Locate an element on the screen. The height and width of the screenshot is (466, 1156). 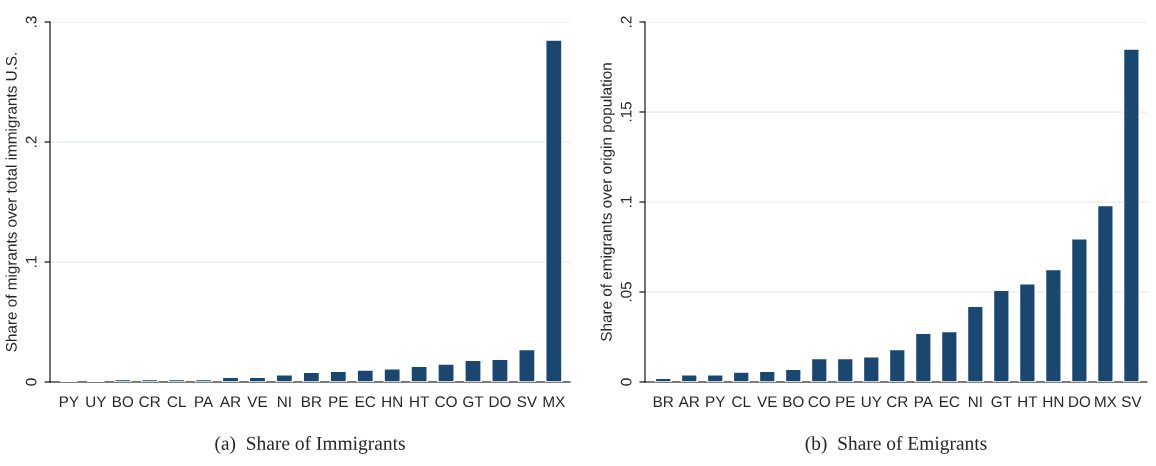
y-tick-label: .05 is located at coordinates (626, 292).